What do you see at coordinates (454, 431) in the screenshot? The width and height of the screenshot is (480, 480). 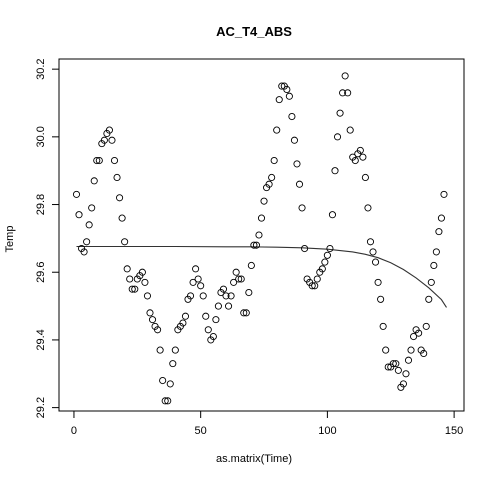 I see `x-tick-label: 150` at bounding box center [454, 431].